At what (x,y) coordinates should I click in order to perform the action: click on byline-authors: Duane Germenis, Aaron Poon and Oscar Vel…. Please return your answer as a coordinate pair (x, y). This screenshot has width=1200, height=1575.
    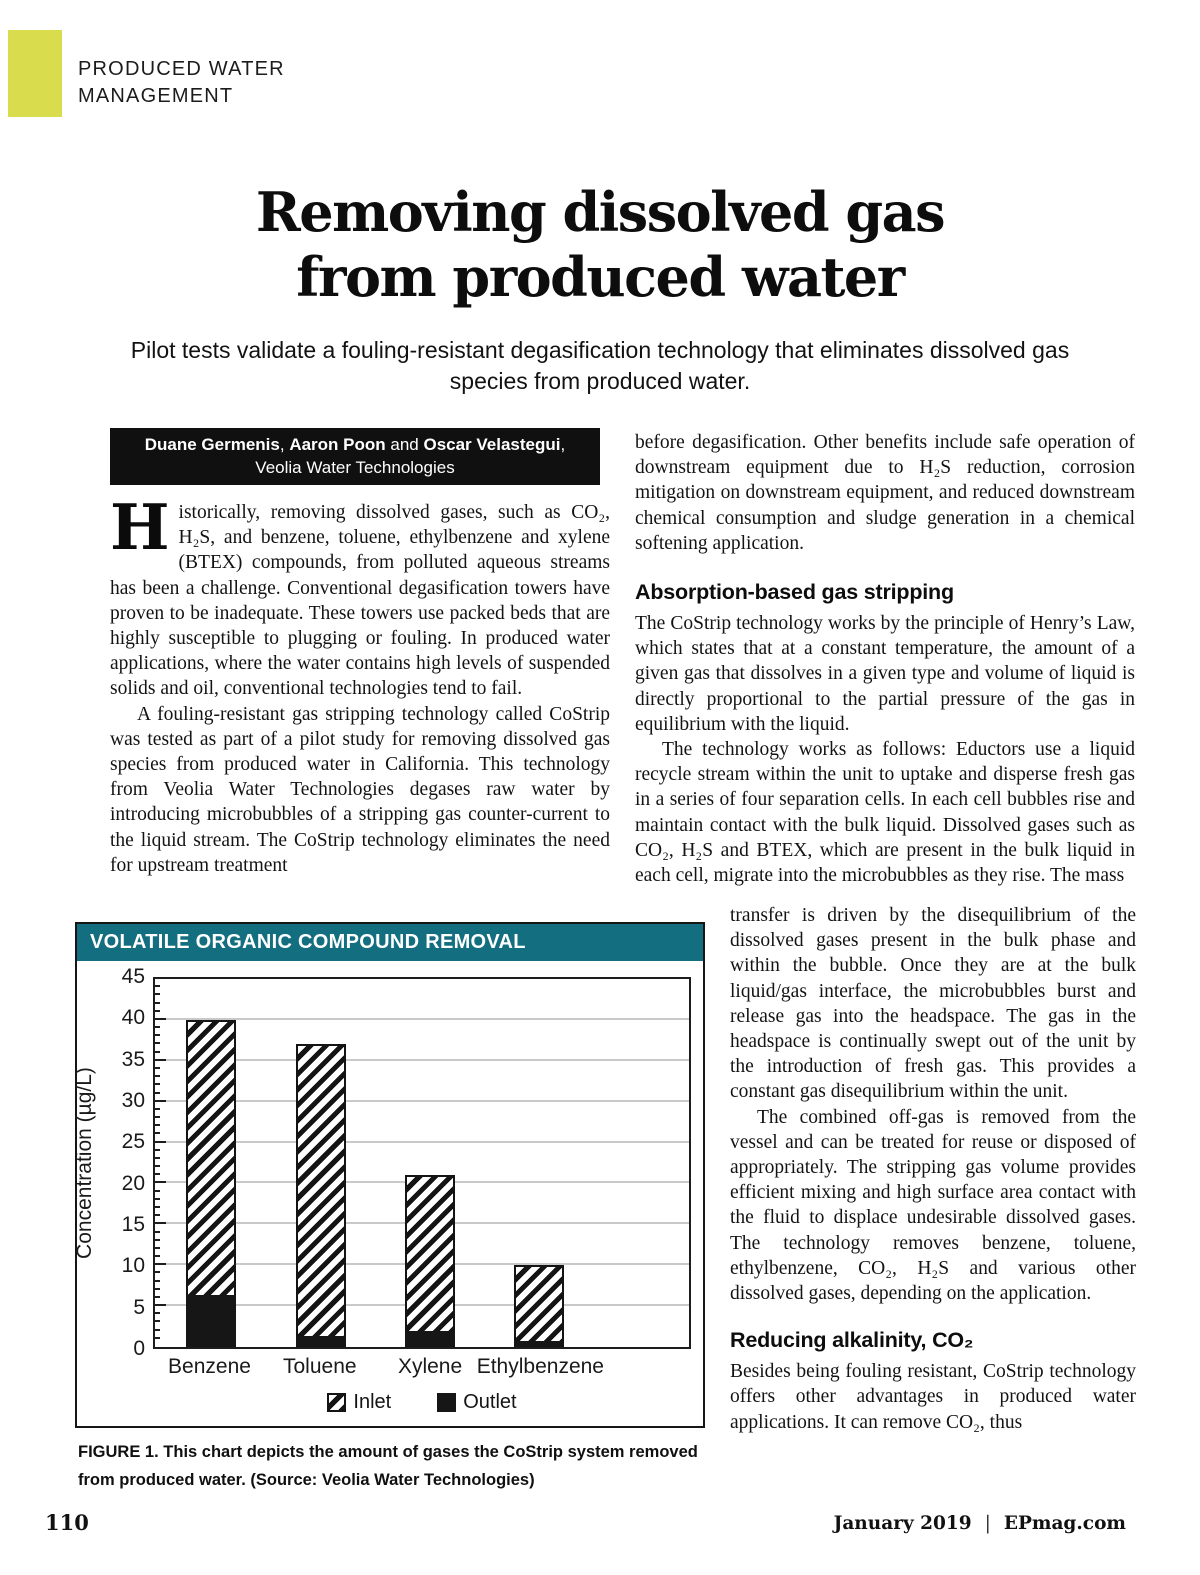
    Looking at the image, I should click on (355, 444).